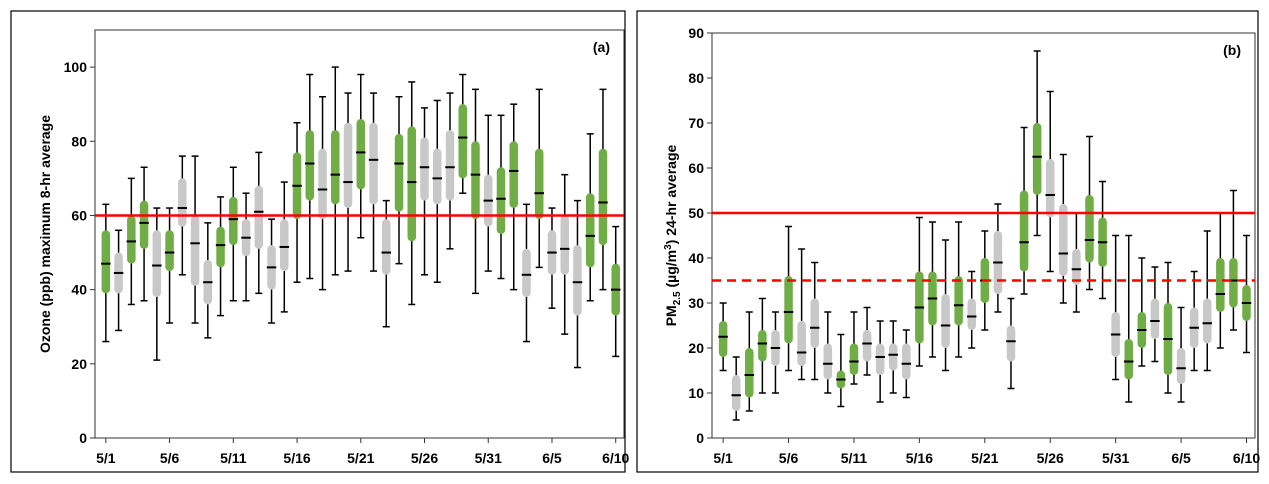 The height and width of the screenshot is (484, 1269). Describe the element at coordinates (723, 458) in the screenshot. I see `x-tick-label: 5/1` at that location.